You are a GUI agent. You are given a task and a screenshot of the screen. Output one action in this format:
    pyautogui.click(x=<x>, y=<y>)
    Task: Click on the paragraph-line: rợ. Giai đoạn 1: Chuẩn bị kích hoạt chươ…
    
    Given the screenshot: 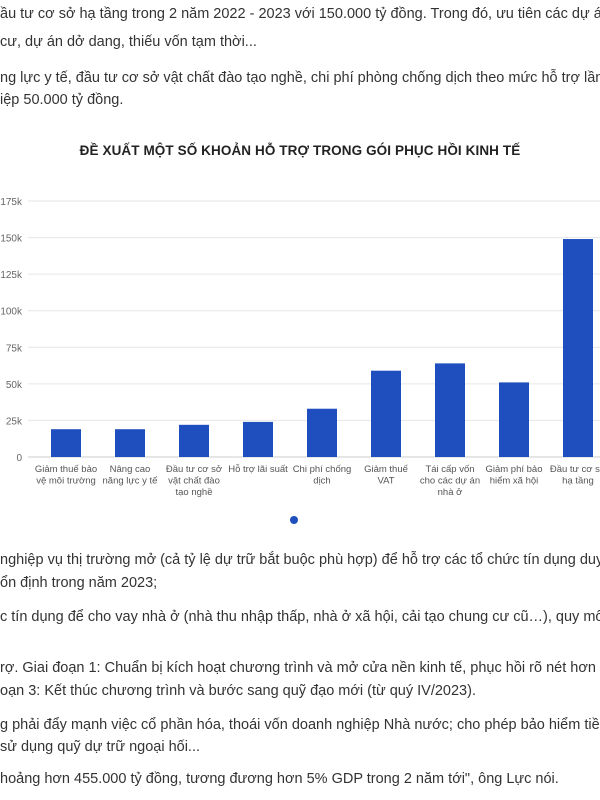 What is the action you would take?
    pyautogui.click(x=300, y=668)
    